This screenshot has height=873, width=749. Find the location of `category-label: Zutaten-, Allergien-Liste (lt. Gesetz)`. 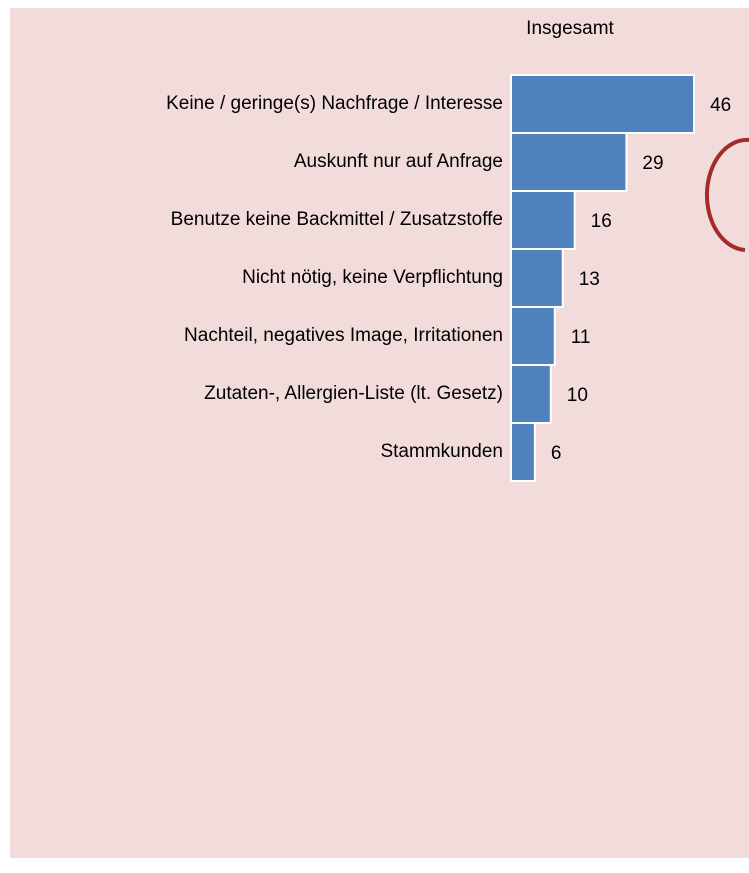

category-label: Zutaten-, Allergien-Liste (lt. Gesetz) is located at coordinates (353, 393).